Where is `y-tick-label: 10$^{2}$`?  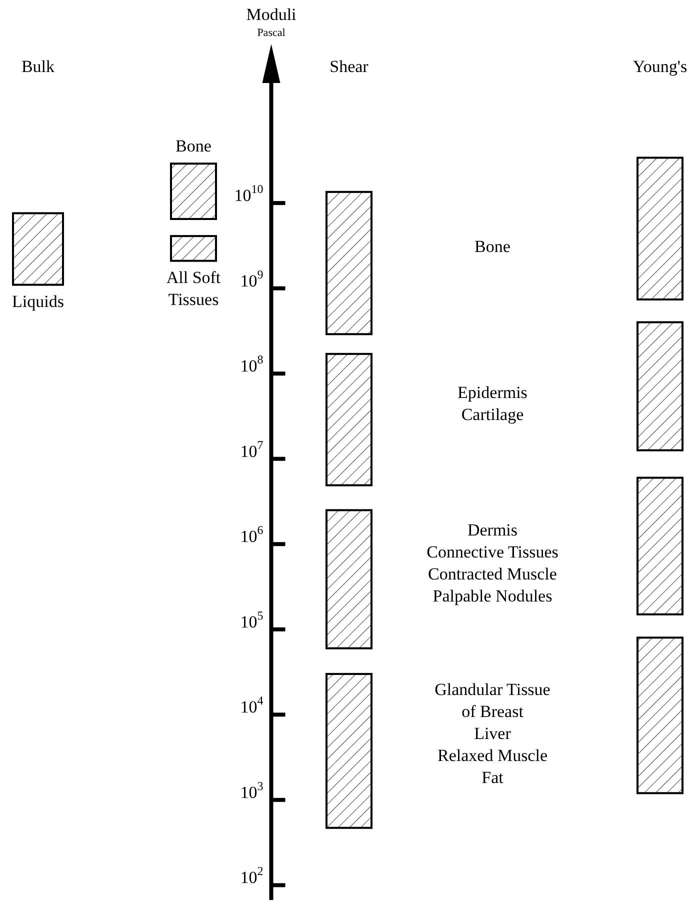
y-tick-label: 10$^{2}$ is located at coordinates (252, 876).